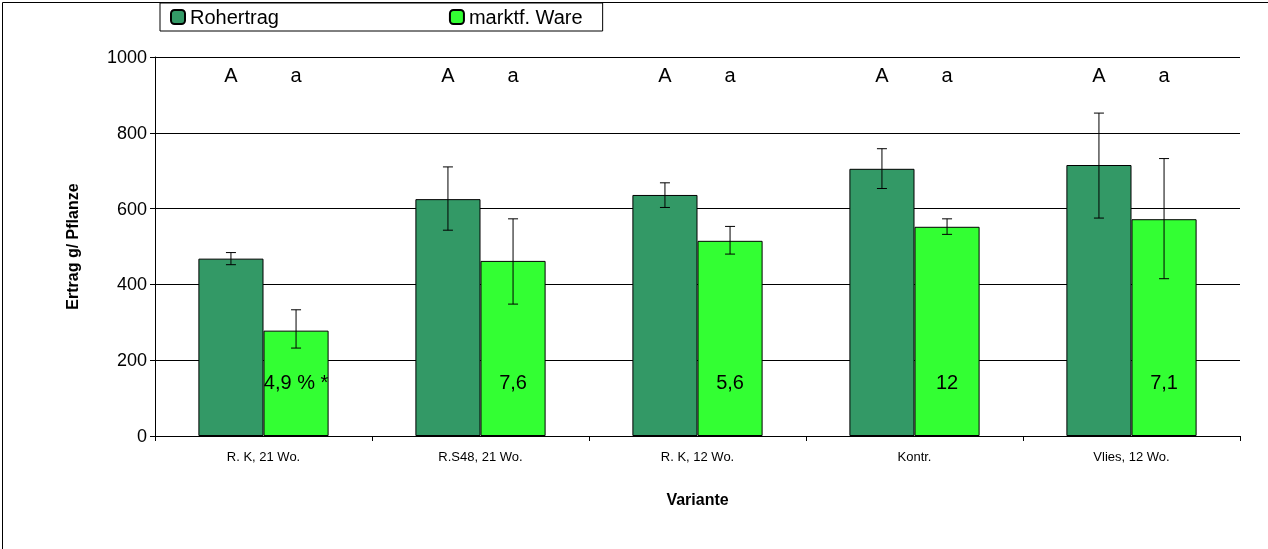  I want to click on x-axis-title: Variante, so click(697, 499).